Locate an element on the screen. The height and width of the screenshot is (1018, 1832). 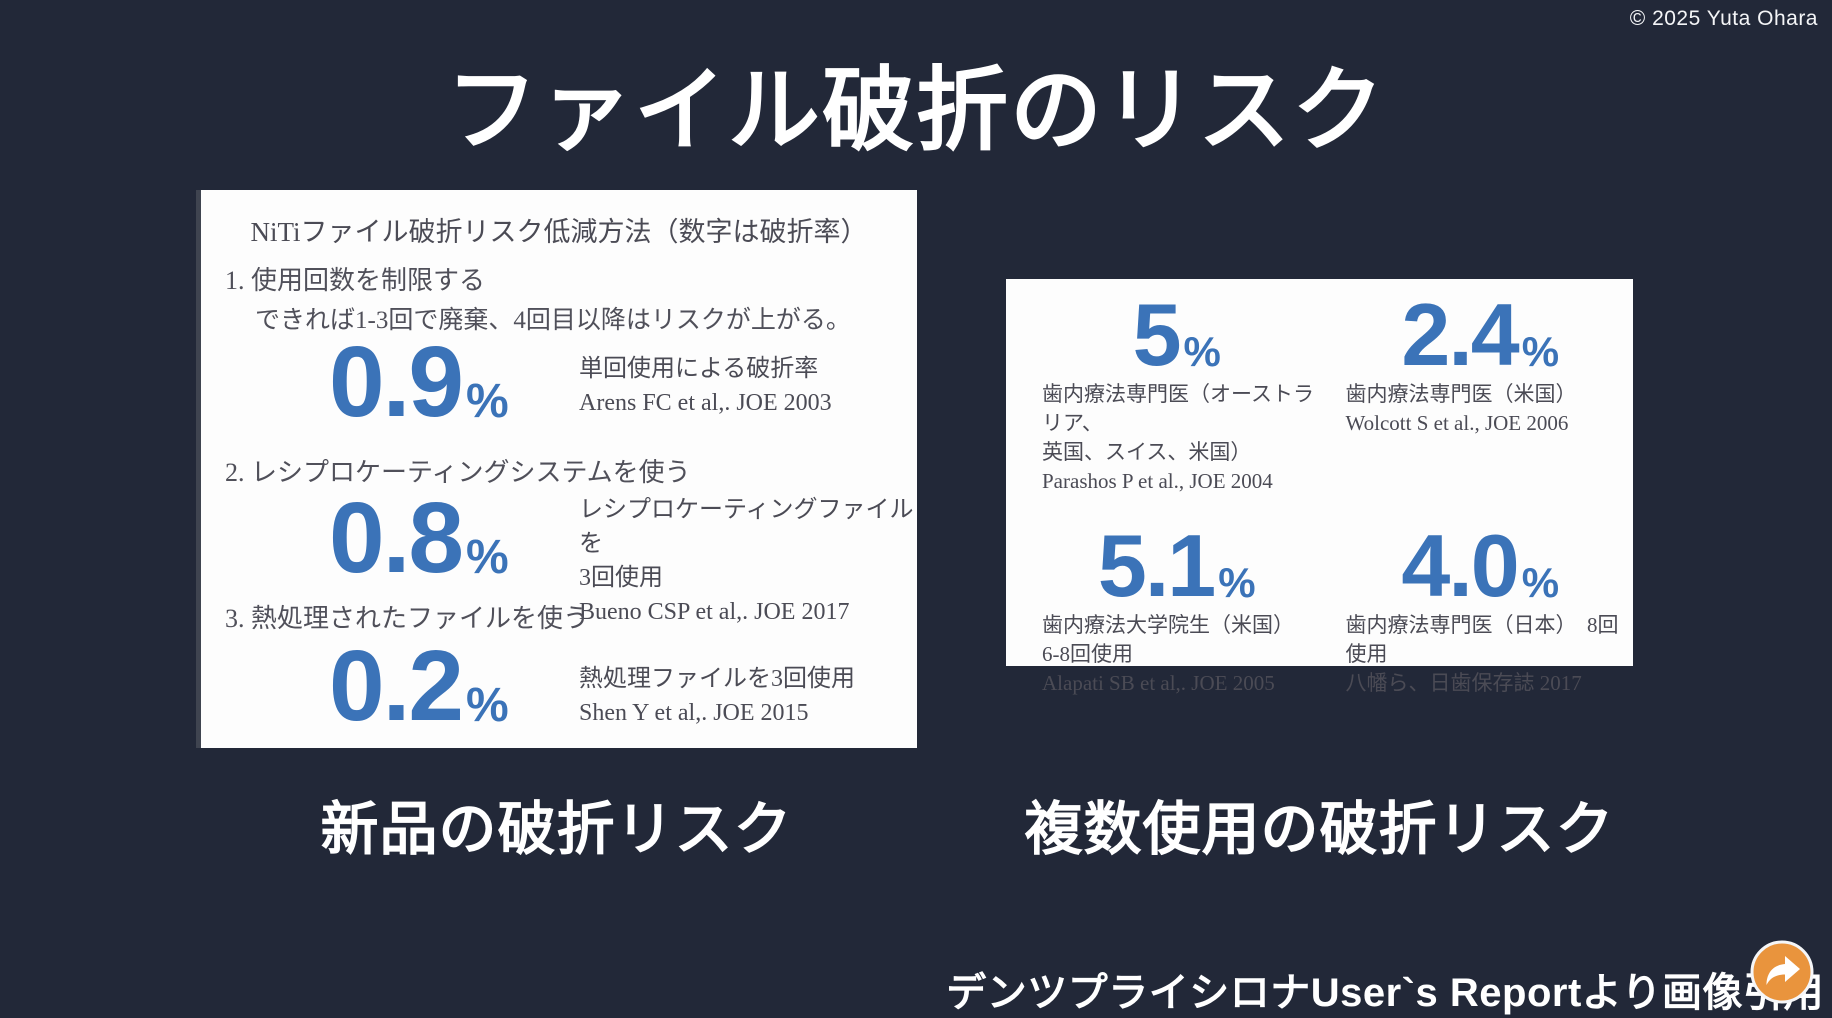
stat-value: 0.2 % is located at coordinates (419, 686).